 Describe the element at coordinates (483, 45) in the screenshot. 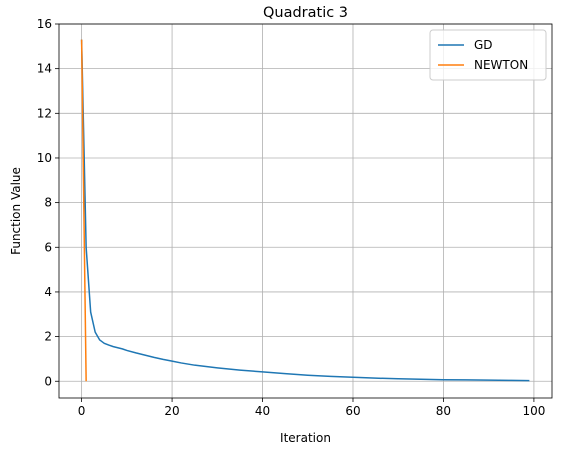

I see `legend-label: GD` at that location.